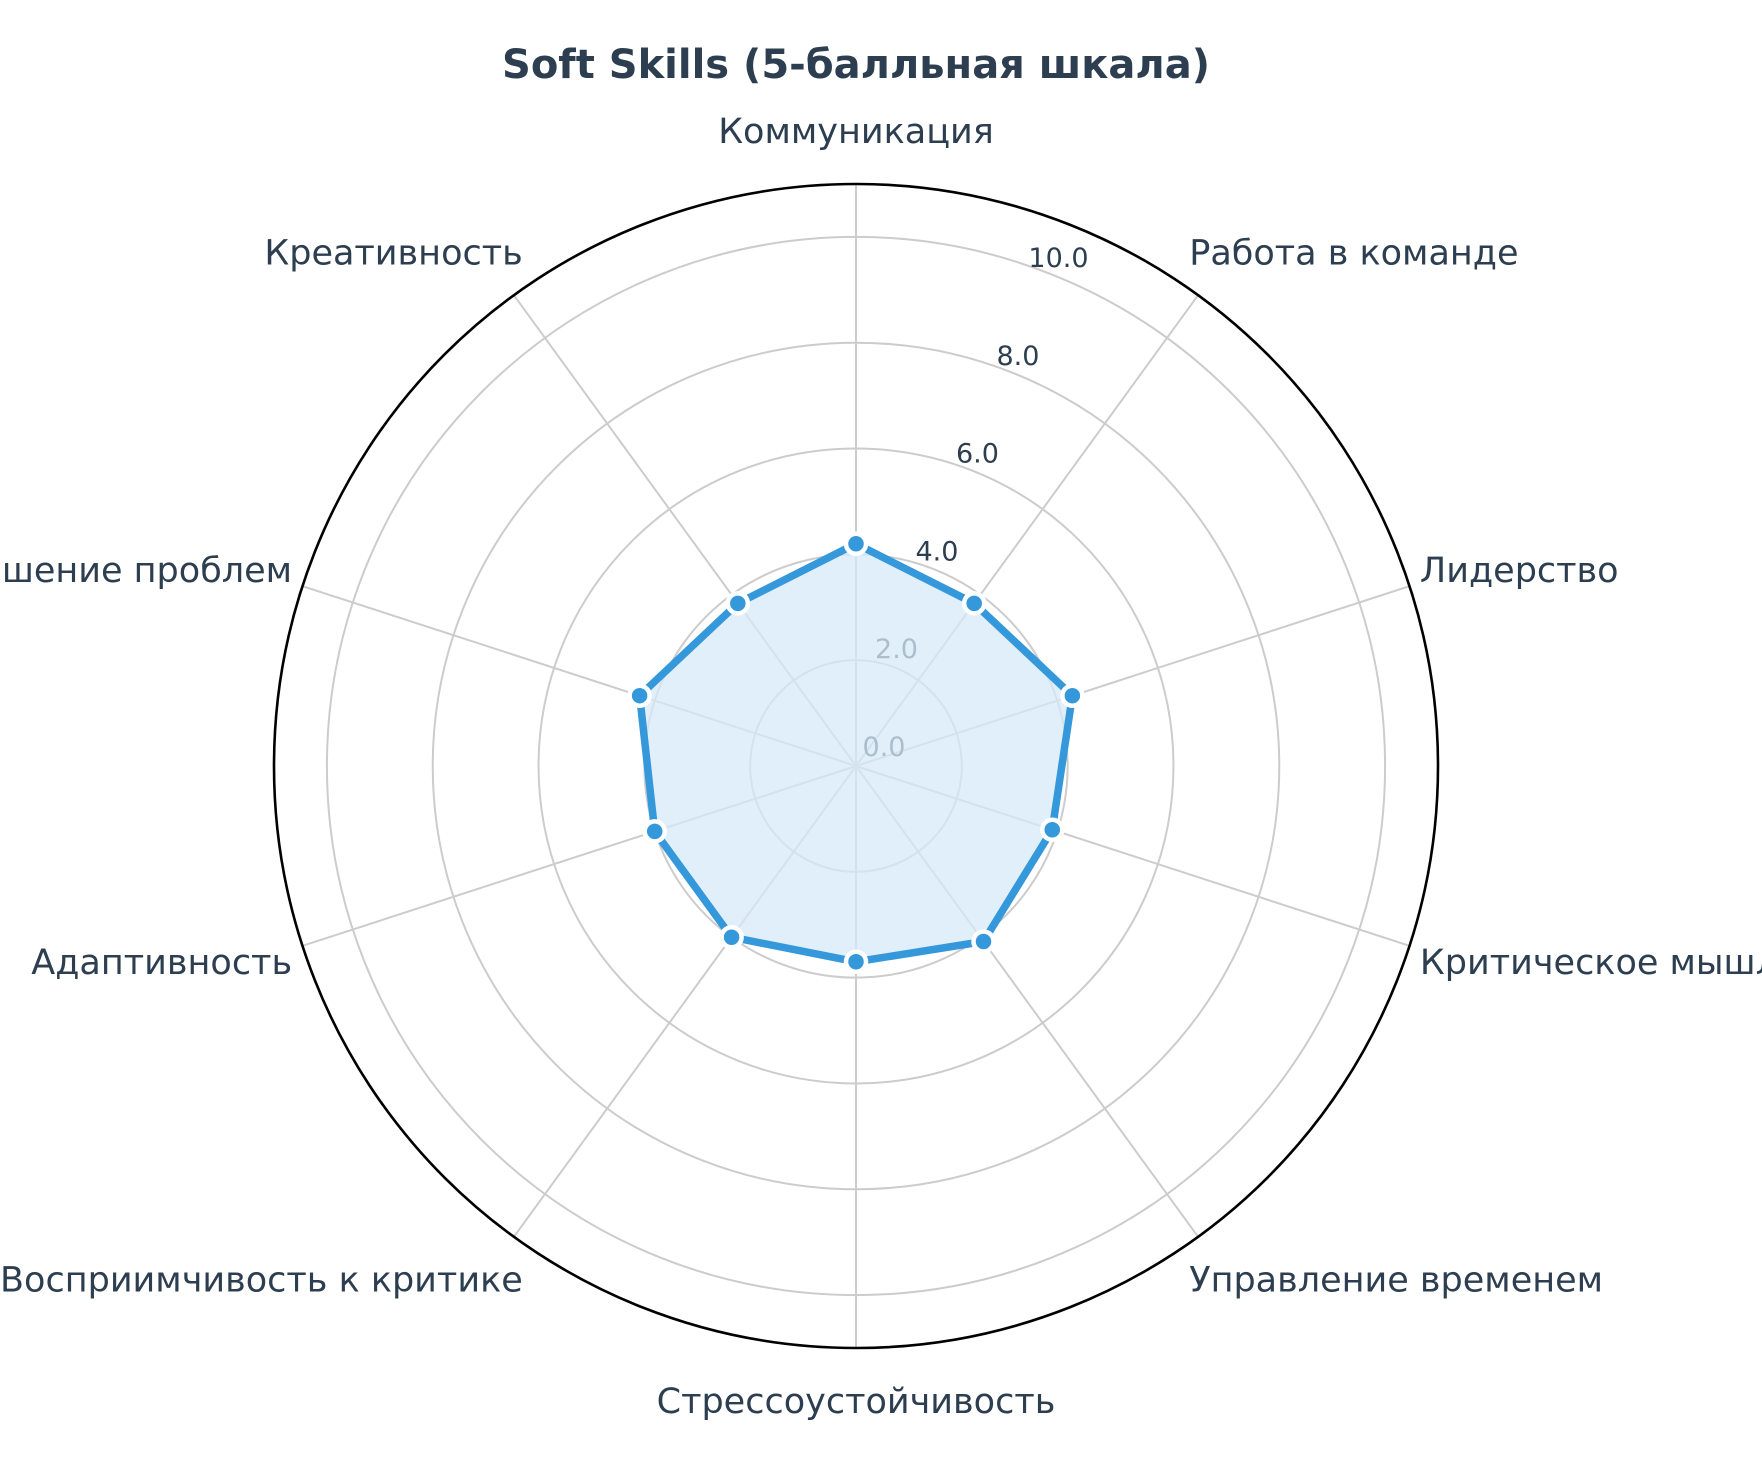 This screenshot has width=1762, height=1463. Describe the element at coordinates (261, 1281) in the screenshot. I see `category-label: Восприимчивость к критике` at that location.